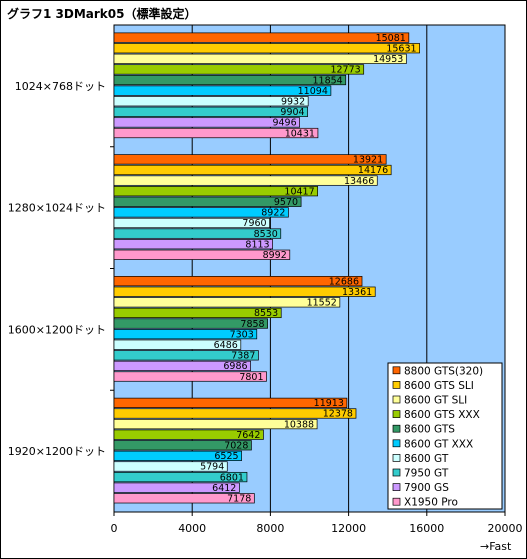  What do you see at coordinates (439, 386) in the screenshot?
I see `legend-label: 8600 GTS SLI` at bounding box center [439, 386].